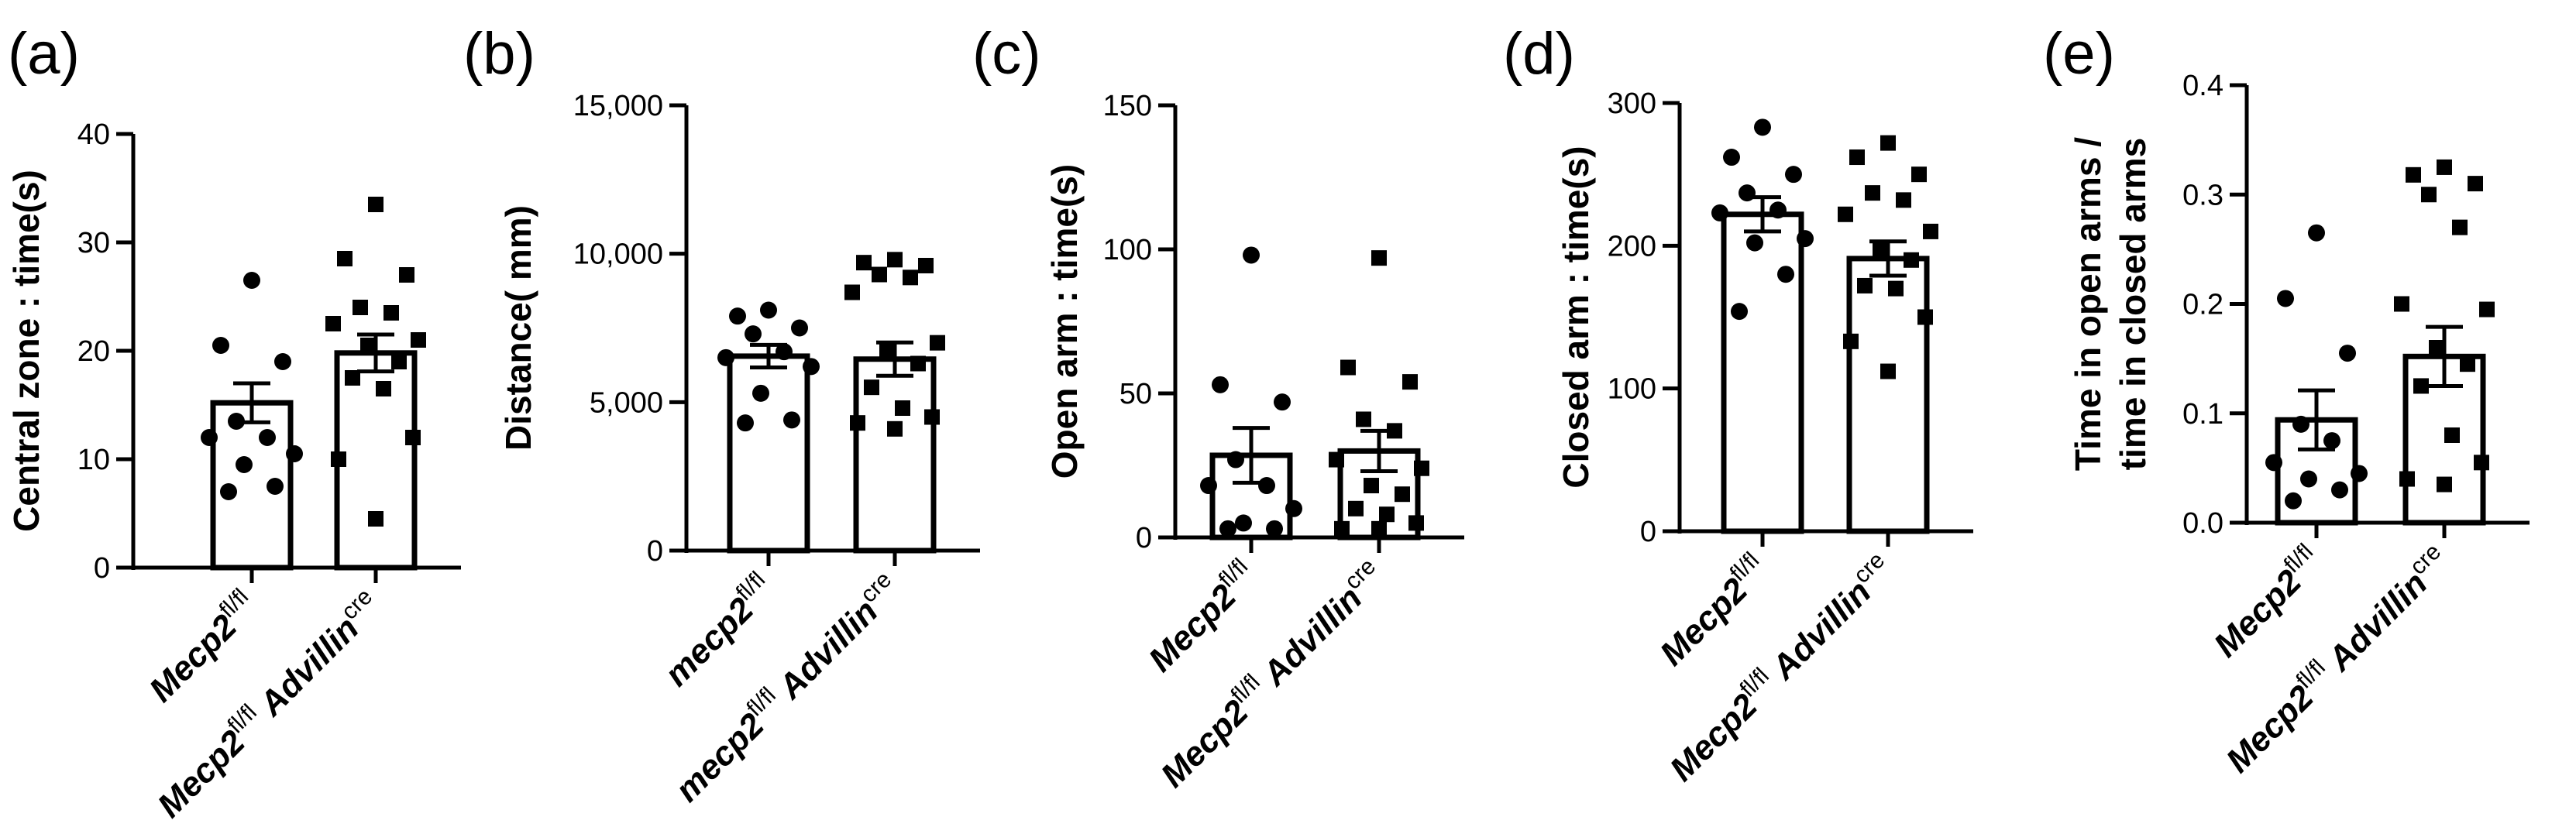 The height and width of the screenshot is (834, 2576). I want to click on y-axis-title: Time in open arms /, so click(2088, 304).